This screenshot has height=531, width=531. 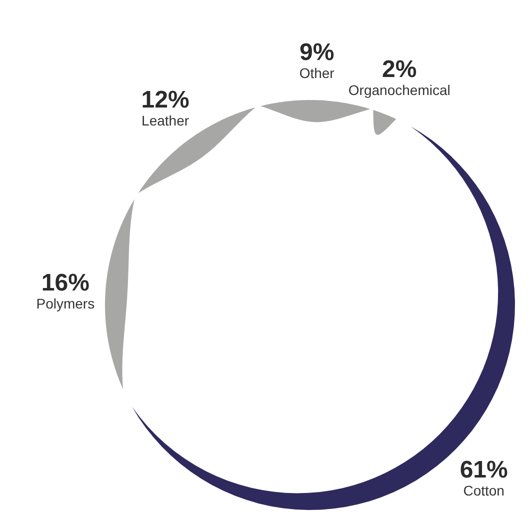 I want to click on slice-label: Cotton, so click(x=483, y=490).